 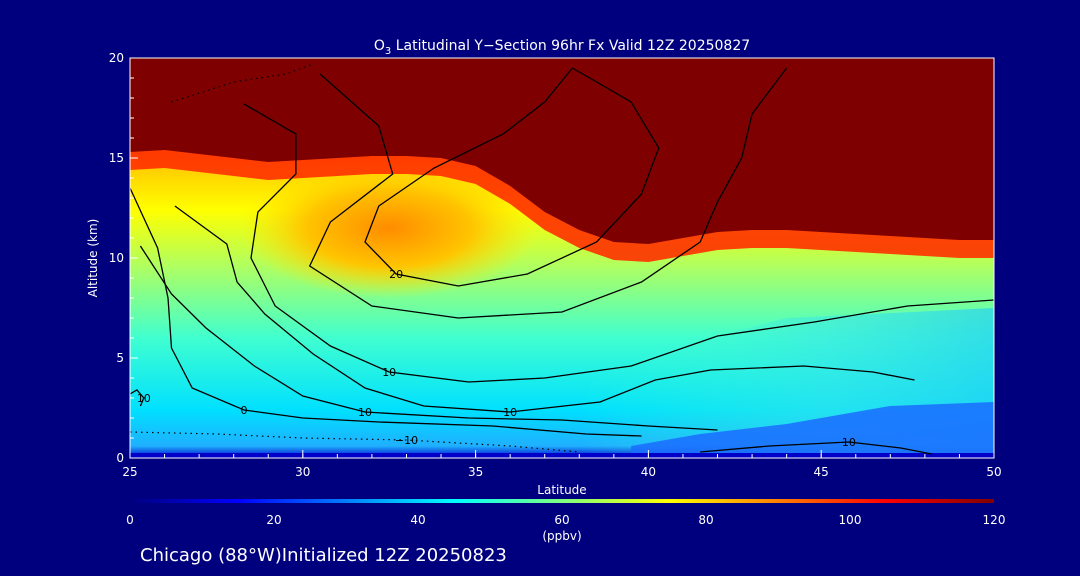 What do you see at coordinates (116, 158) in the screenshot?
I see `y-tick-label: 15` at bounding box center [116, 158].